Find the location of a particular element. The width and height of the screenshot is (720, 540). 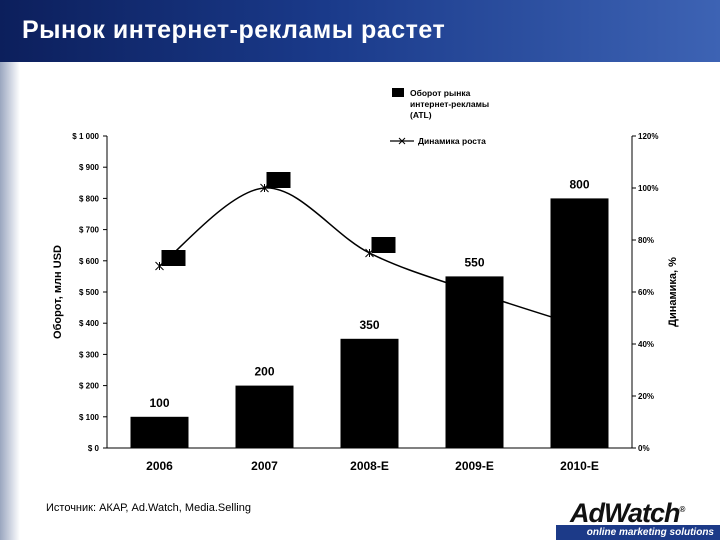

bar-data-label: 350 is located at coordinates (369, 325).